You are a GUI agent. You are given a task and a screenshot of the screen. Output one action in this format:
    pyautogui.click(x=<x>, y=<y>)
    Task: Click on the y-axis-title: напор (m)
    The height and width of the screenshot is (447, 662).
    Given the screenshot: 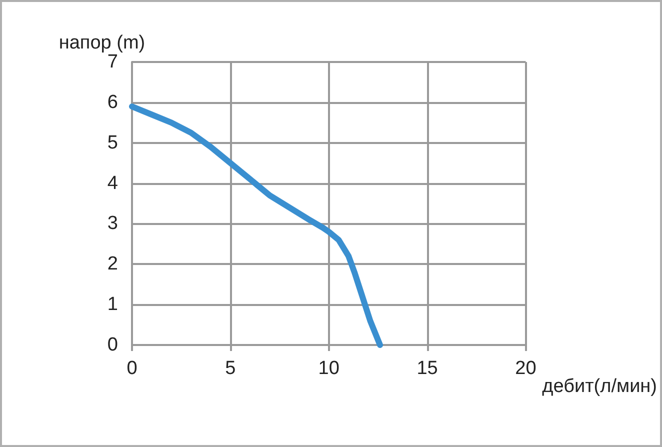 What is the action you would take?
    pyautogui.click(x=102, y=43)
    